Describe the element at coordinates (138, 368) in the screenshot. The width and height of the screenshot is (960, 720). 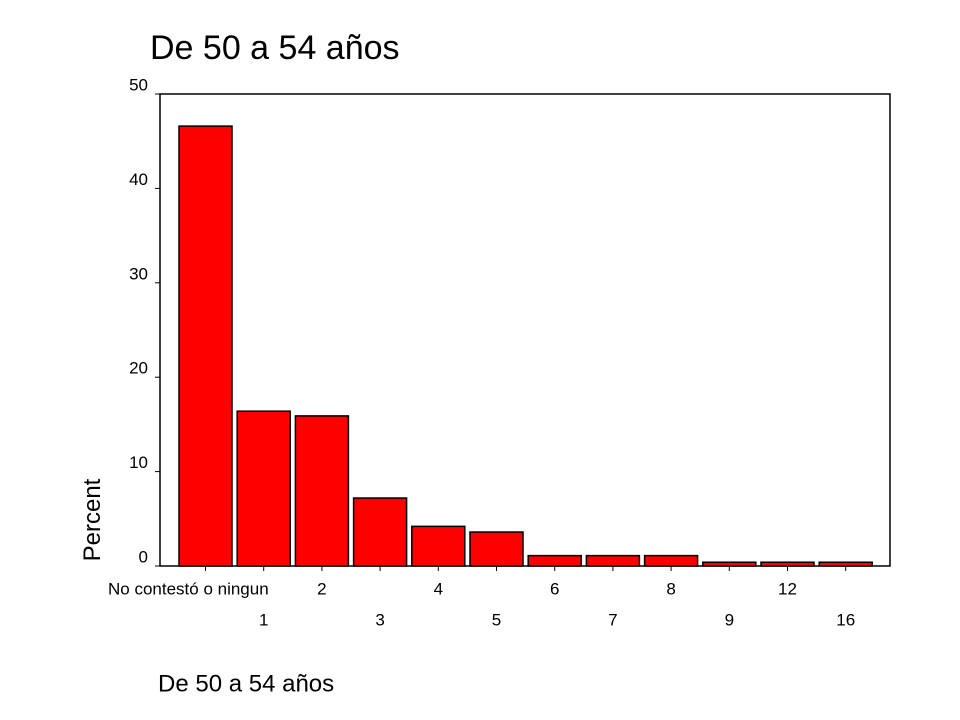
I see `y-tick-label: 20` at that location.